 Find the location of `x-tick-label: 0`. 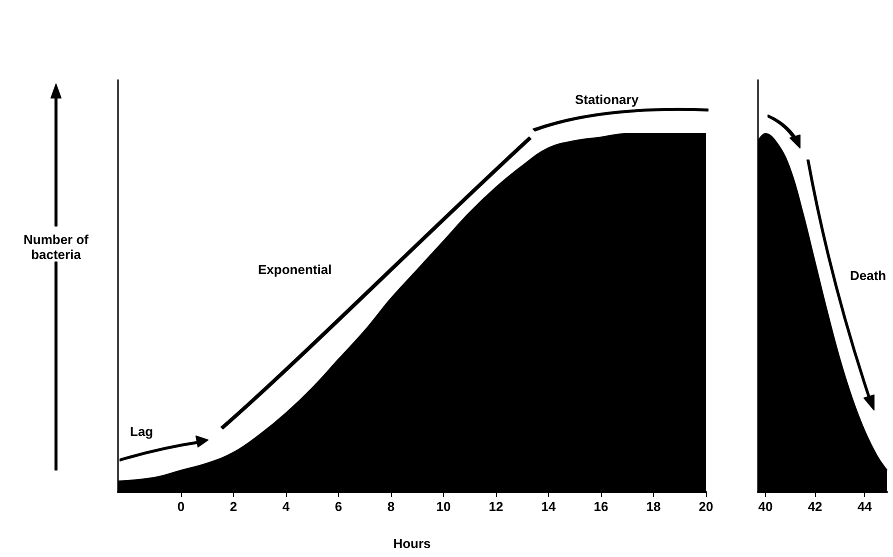

x-tick-label: 0 is located at coordinates (181, 506).